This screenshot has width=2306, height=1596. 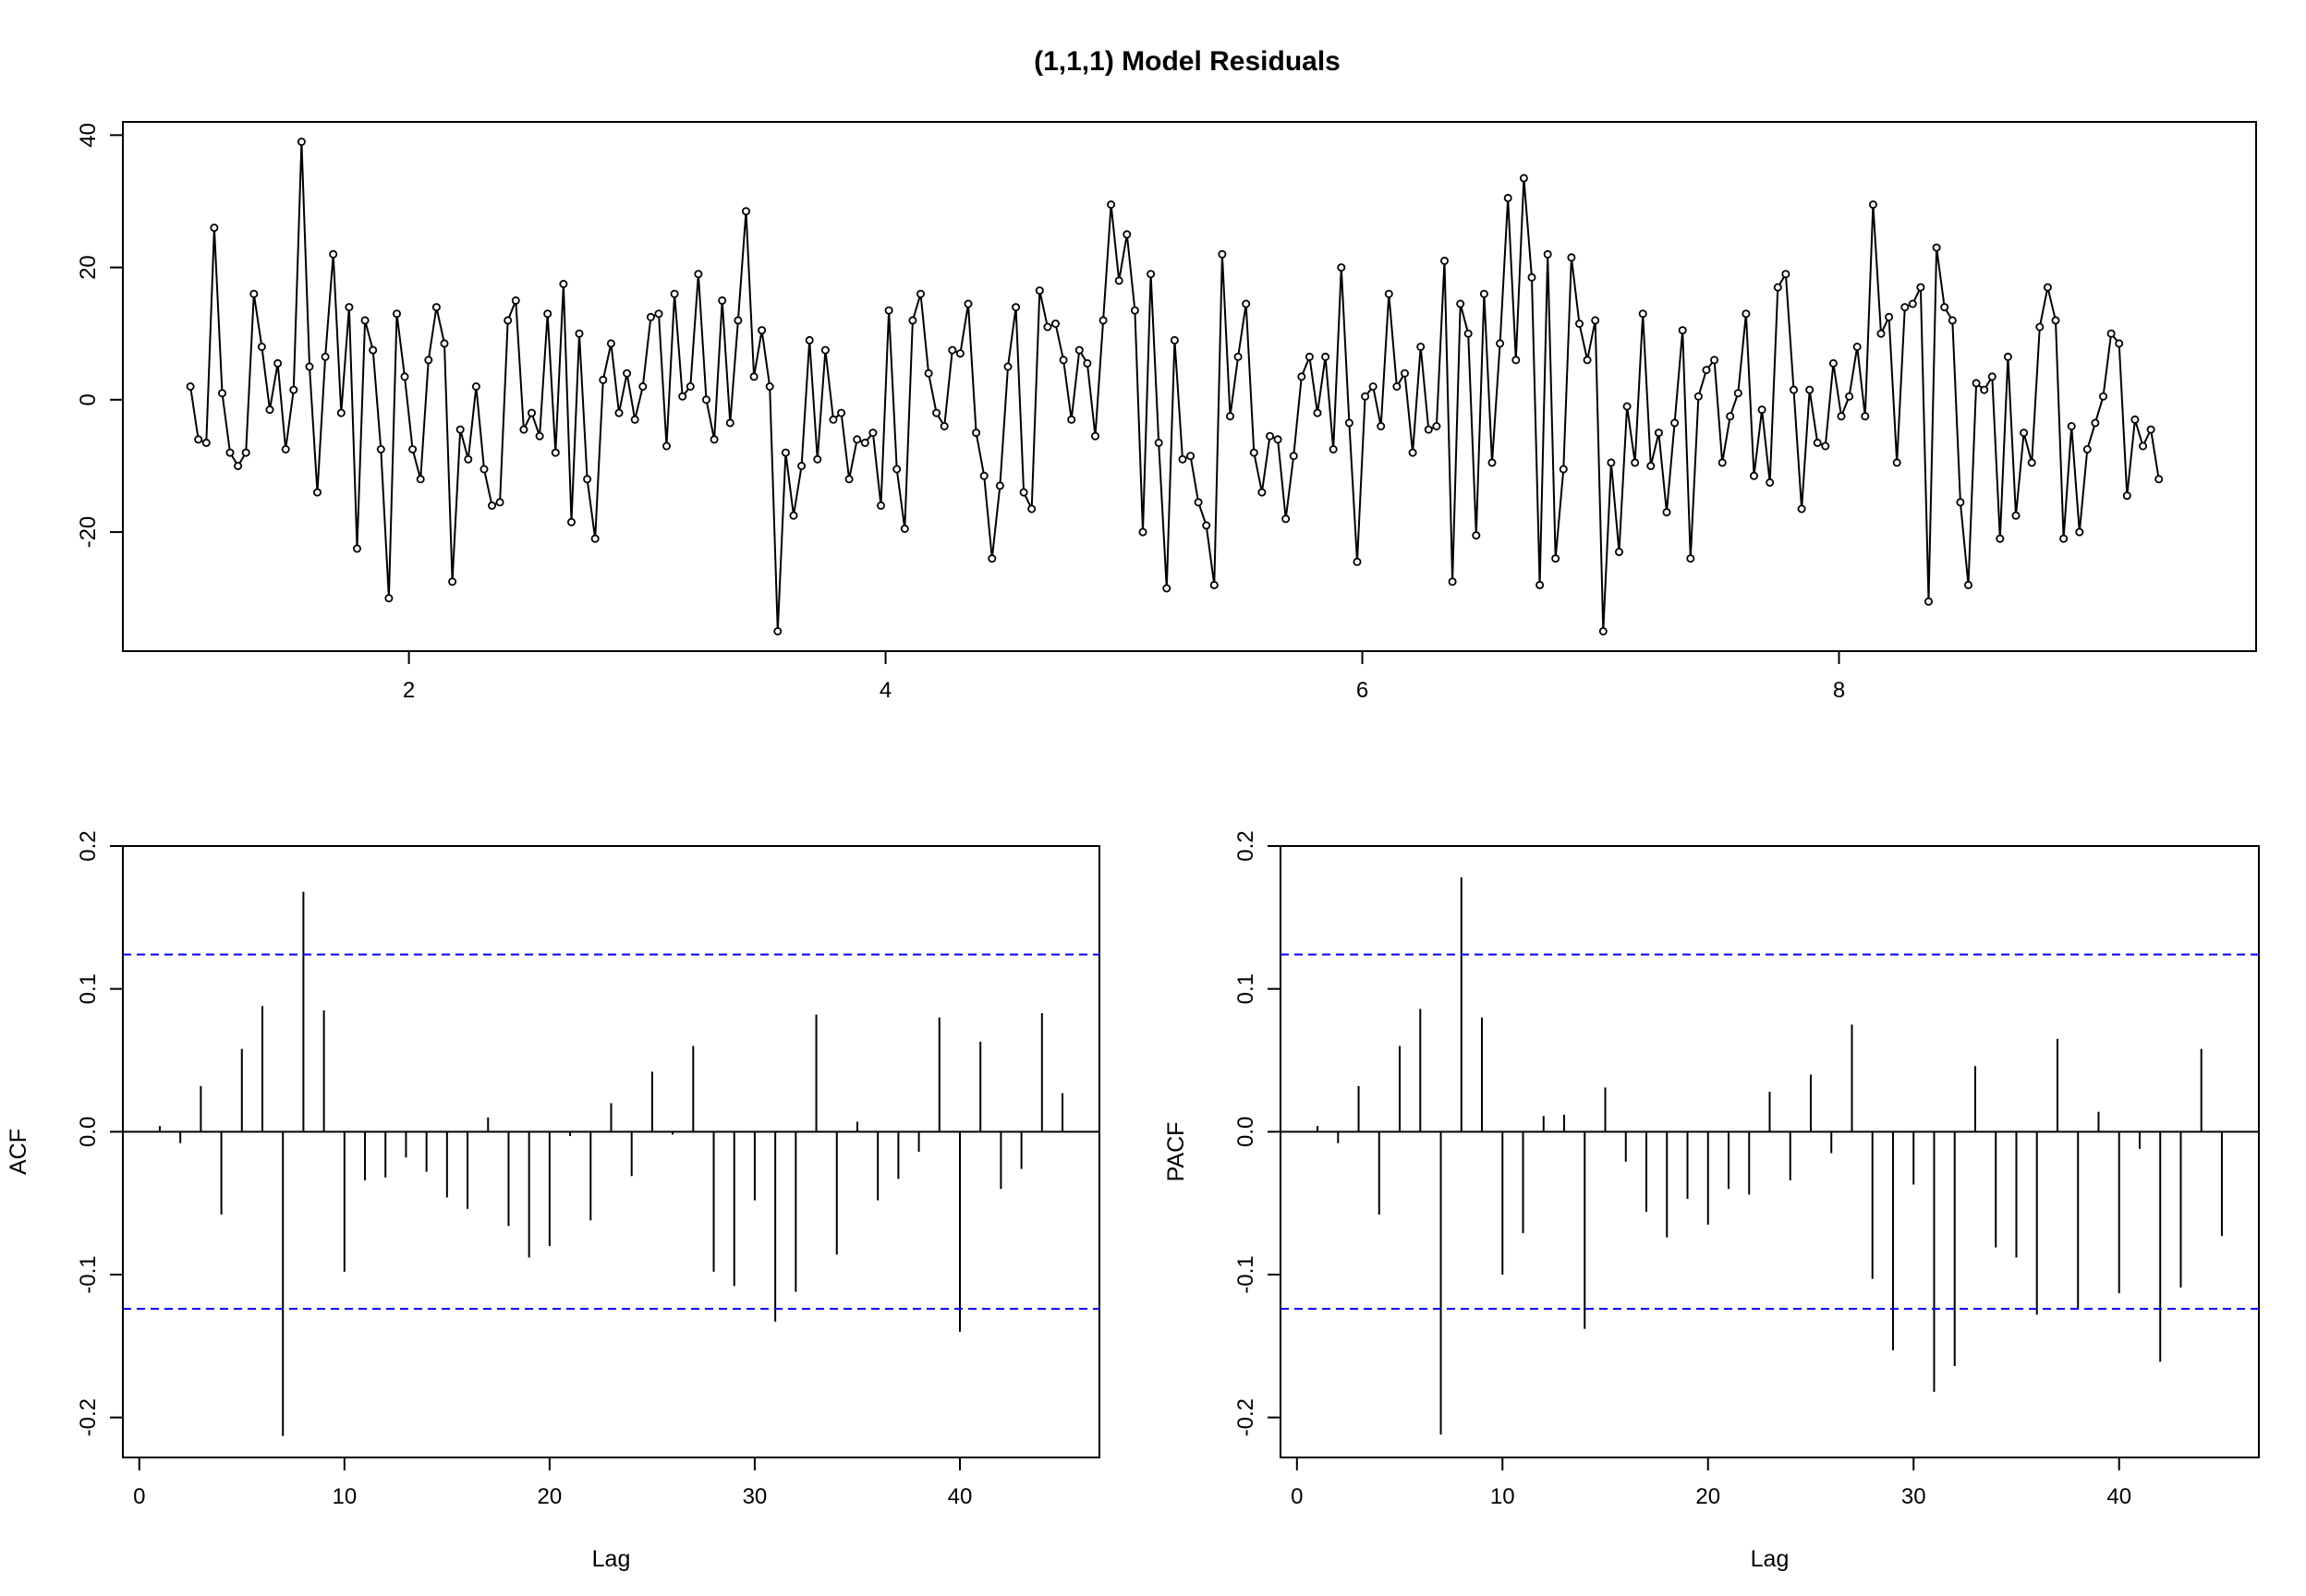 What do you see at coordinates (409, 690) in the screenshot?
I see `x-tick-label: 2` at bounding box center [409, 690].